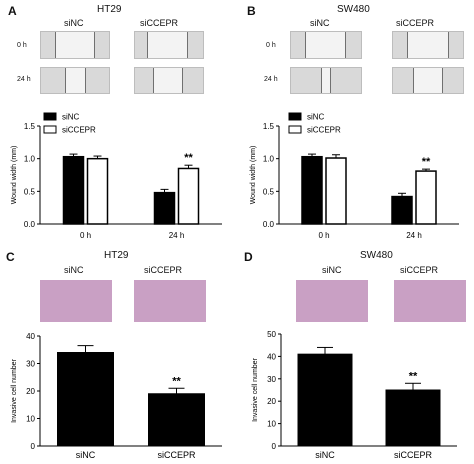 The image size is (474, 464). I want to click on panel-c-letter: C, so click(10, 257).